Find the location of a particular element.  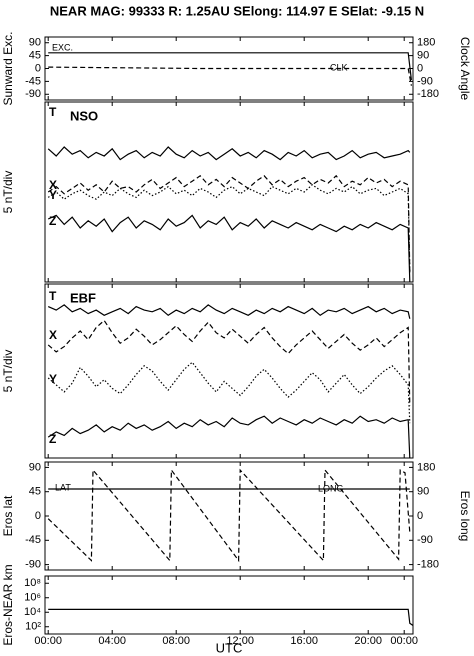

y-tick-label: 10² is located at coordinates (33, 627).